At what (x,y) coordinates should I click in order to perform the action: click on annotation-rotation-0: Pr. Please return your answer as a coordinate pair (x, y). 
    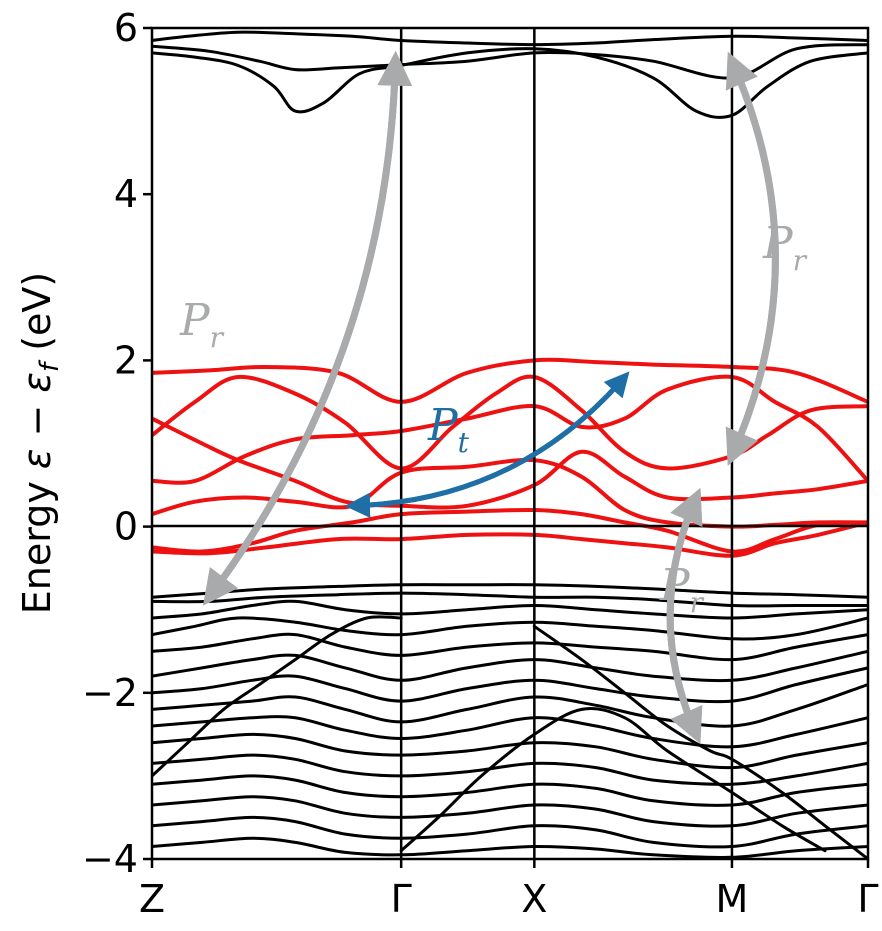
    Looking at the image, I should click on (202, 324).